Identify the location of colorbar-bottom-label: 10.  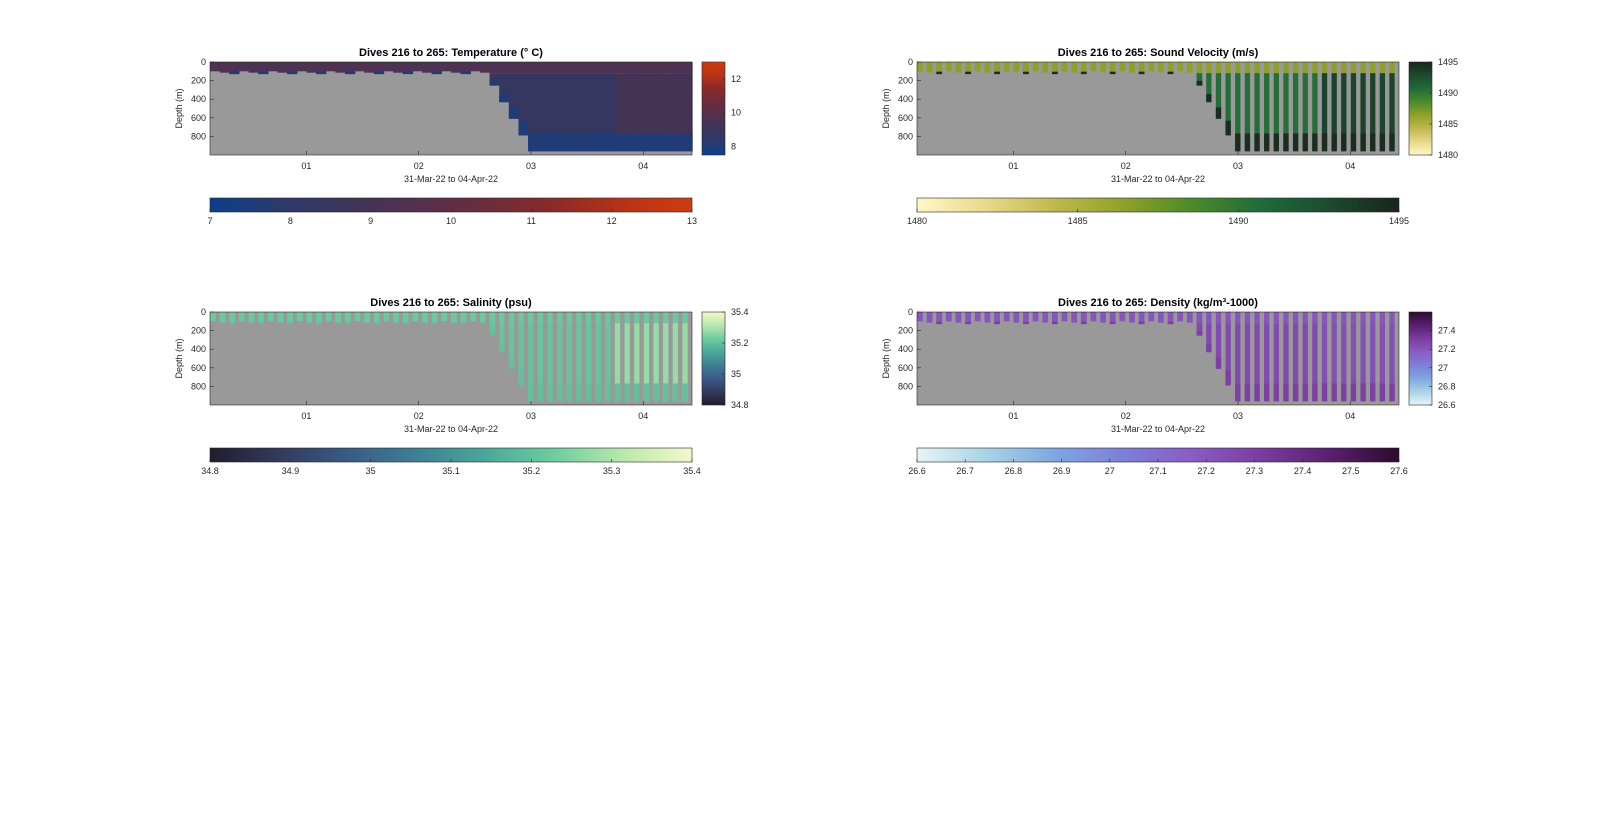
(451, 221).